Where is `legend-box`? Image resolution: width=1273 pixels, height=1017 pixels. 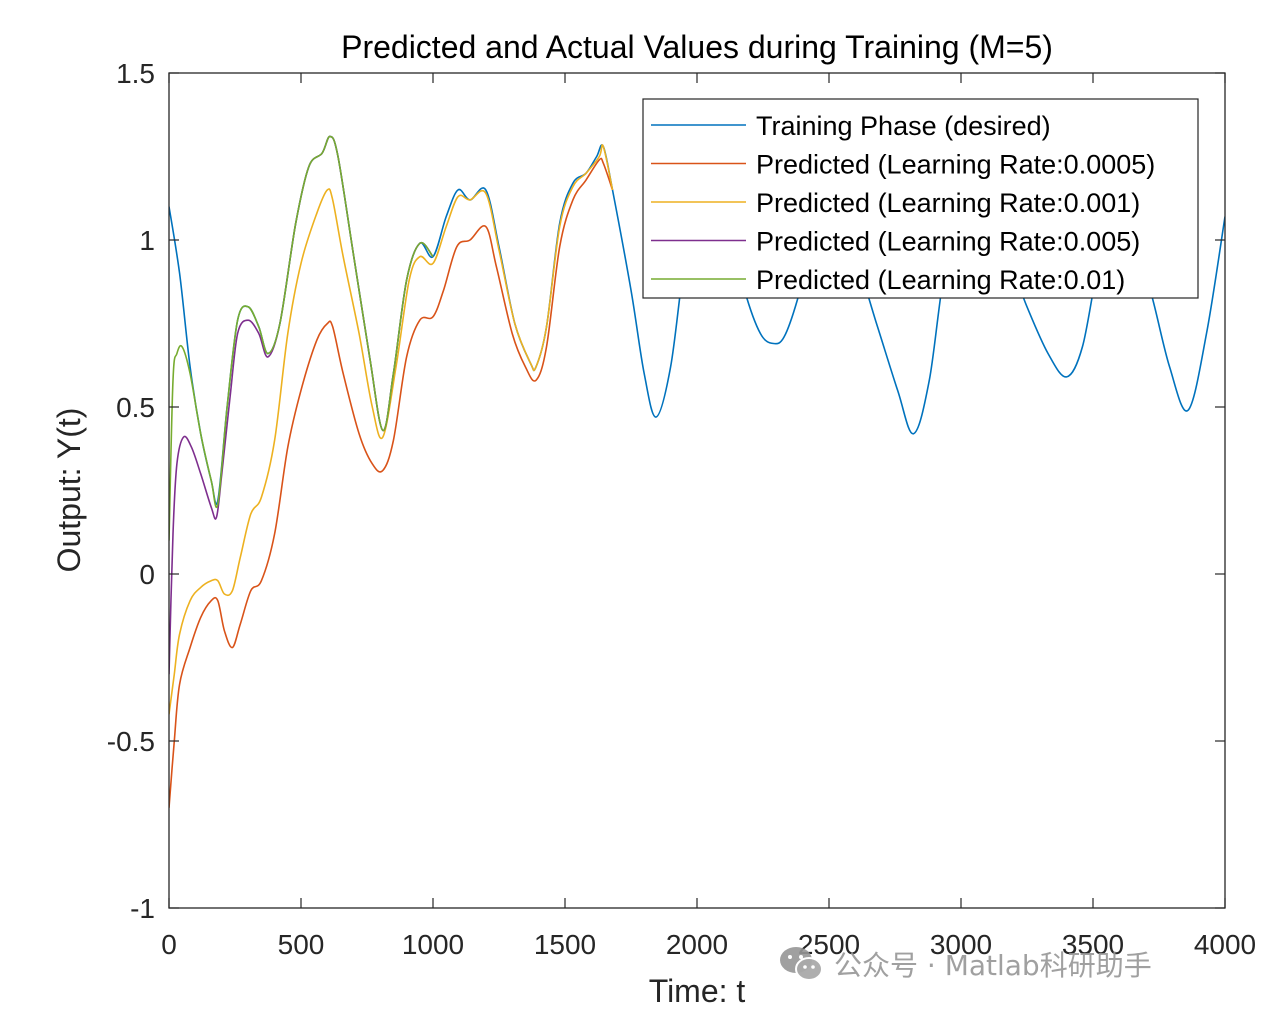 legend-box is located at coordinates (920, 198).